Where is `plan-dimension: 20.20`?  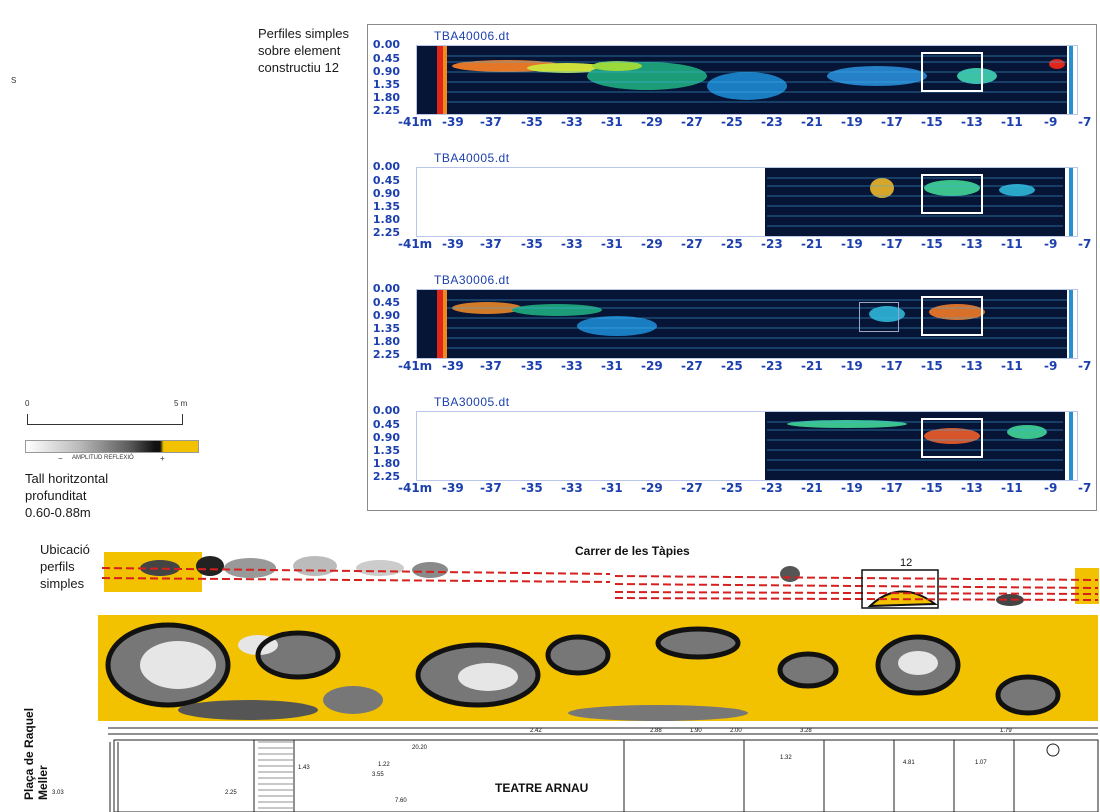
plan-dimension: 20.20 is located at coordinates (420, 748).